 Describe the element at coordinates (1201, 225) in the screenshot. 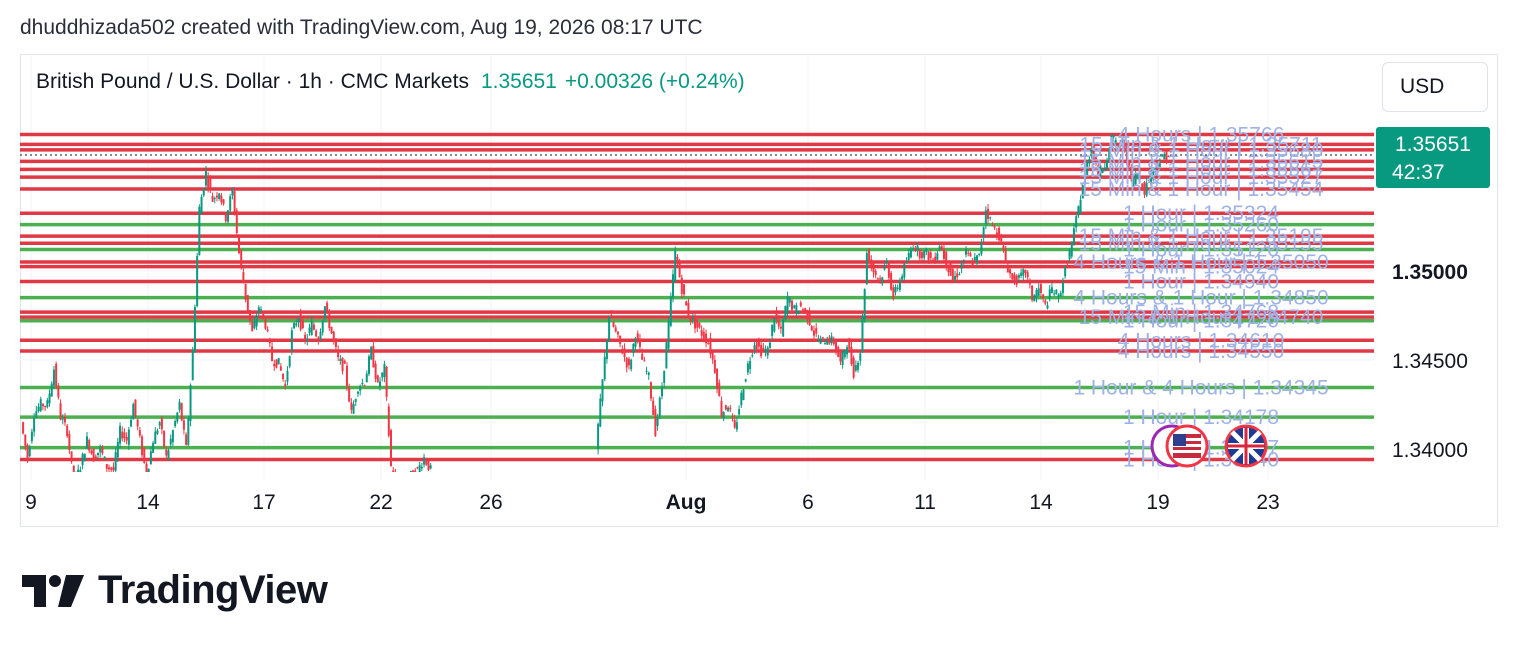

I see `level-label-8: 1 Hour | 1.35260` at that location.